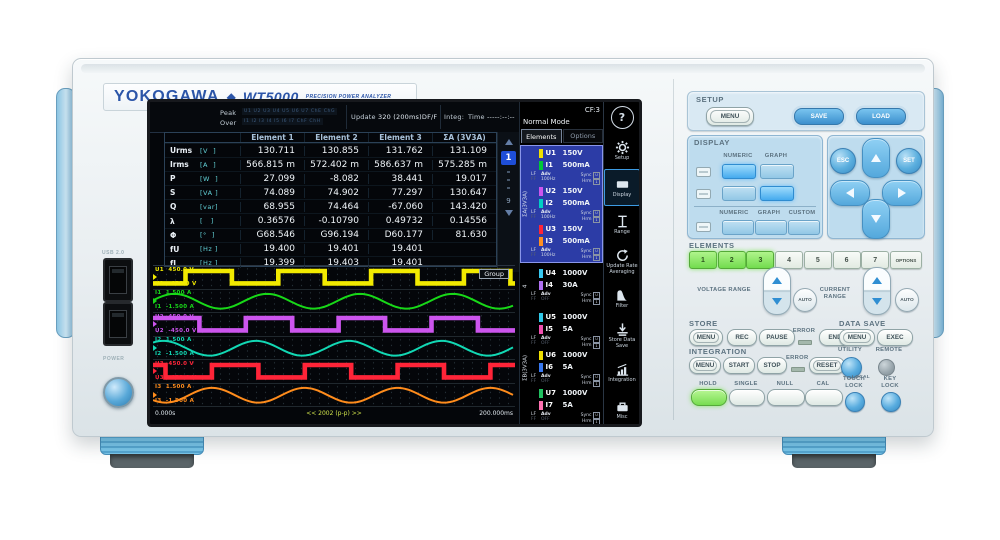 The height and width of the screenshot is (540, 1000). What do you see at coordinates (855, 402) in the screenshot?
I see `touch-lock-button` at bounding box center [855, 402].